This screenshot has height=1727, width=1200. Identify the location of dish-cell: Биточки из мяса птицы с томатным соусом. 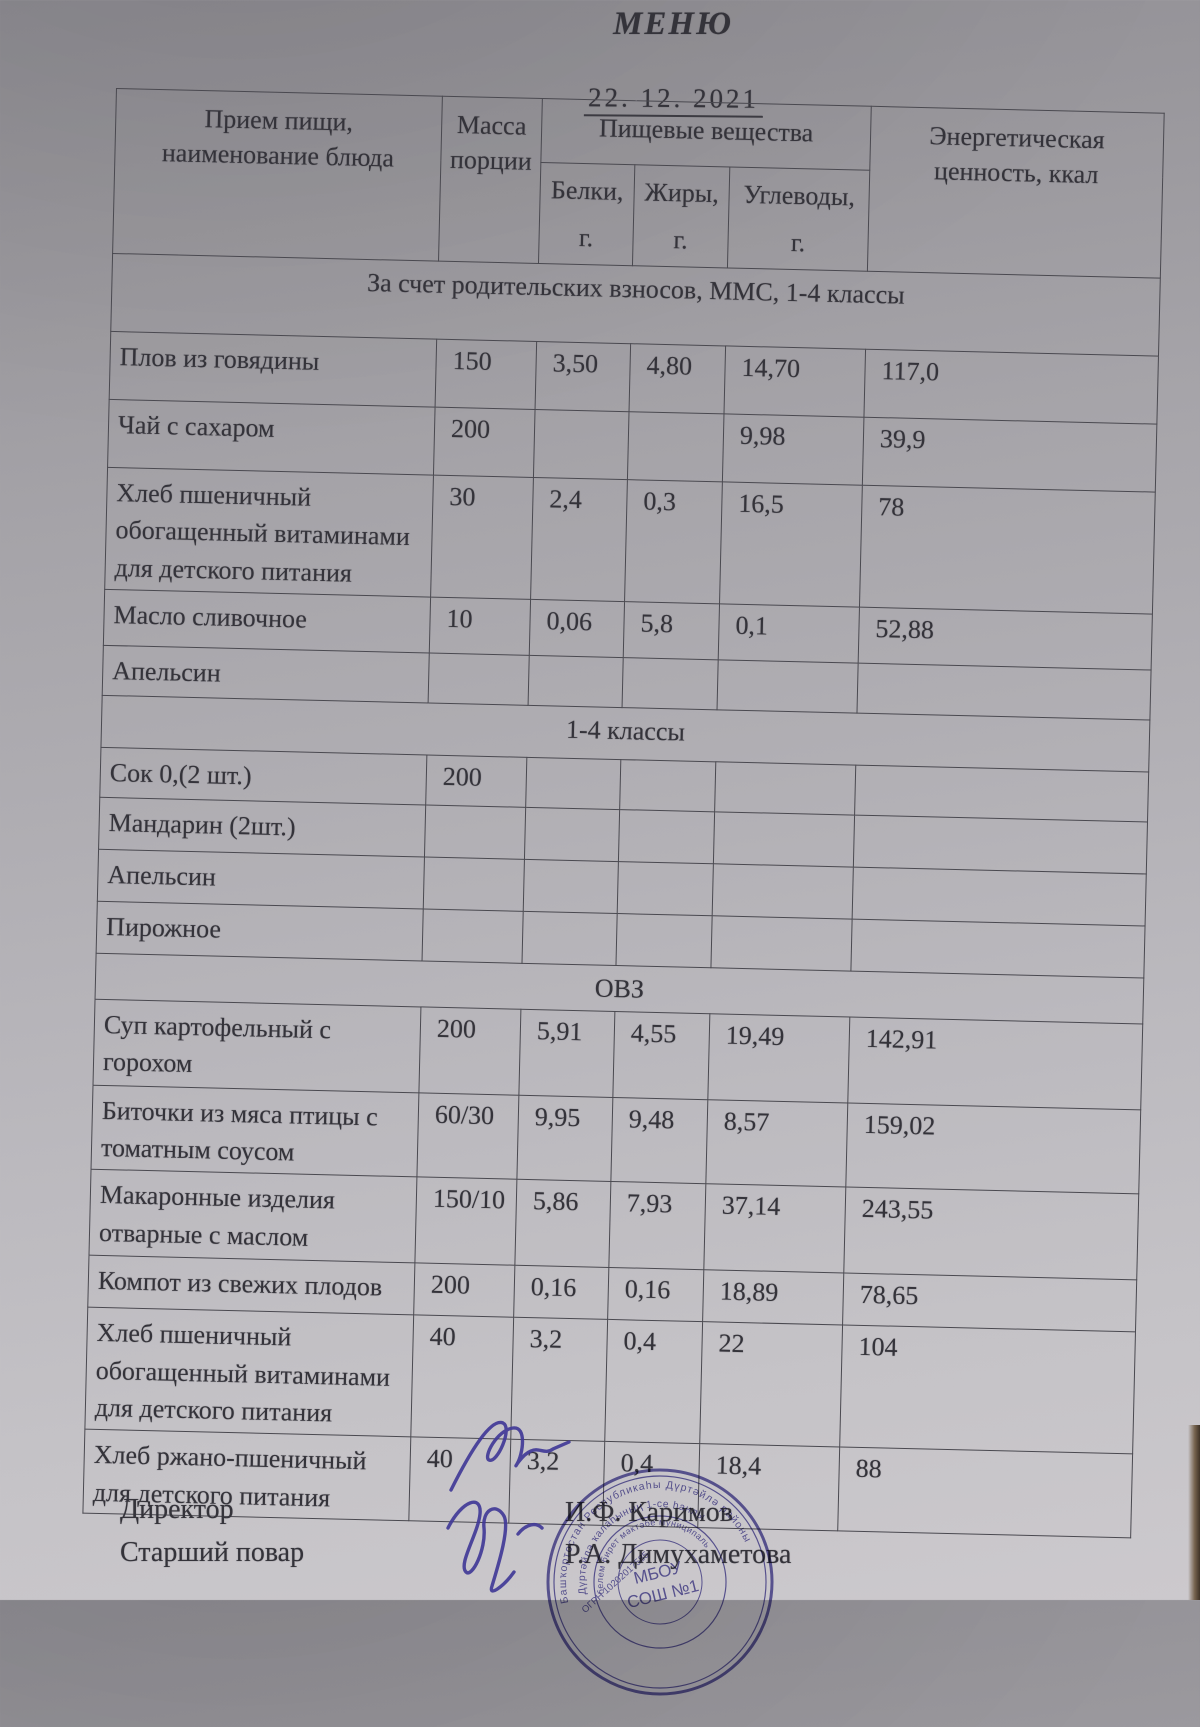
(255, 1130).